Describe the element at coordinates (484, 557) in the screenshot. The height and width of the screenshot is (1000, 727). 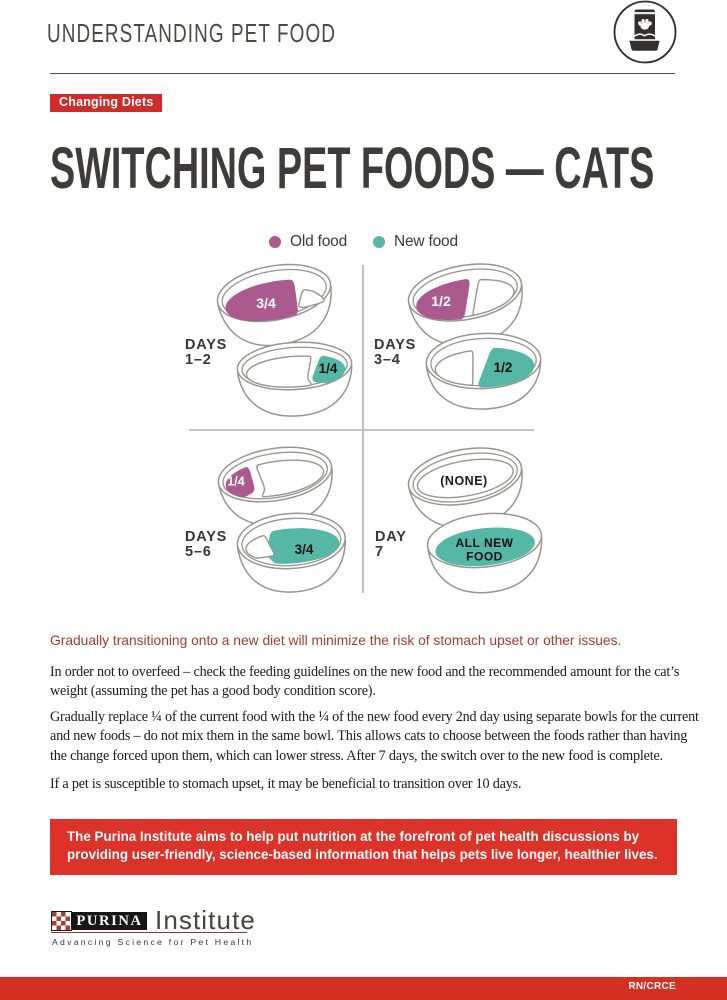
I see `svg-text: FOOD` at that location.